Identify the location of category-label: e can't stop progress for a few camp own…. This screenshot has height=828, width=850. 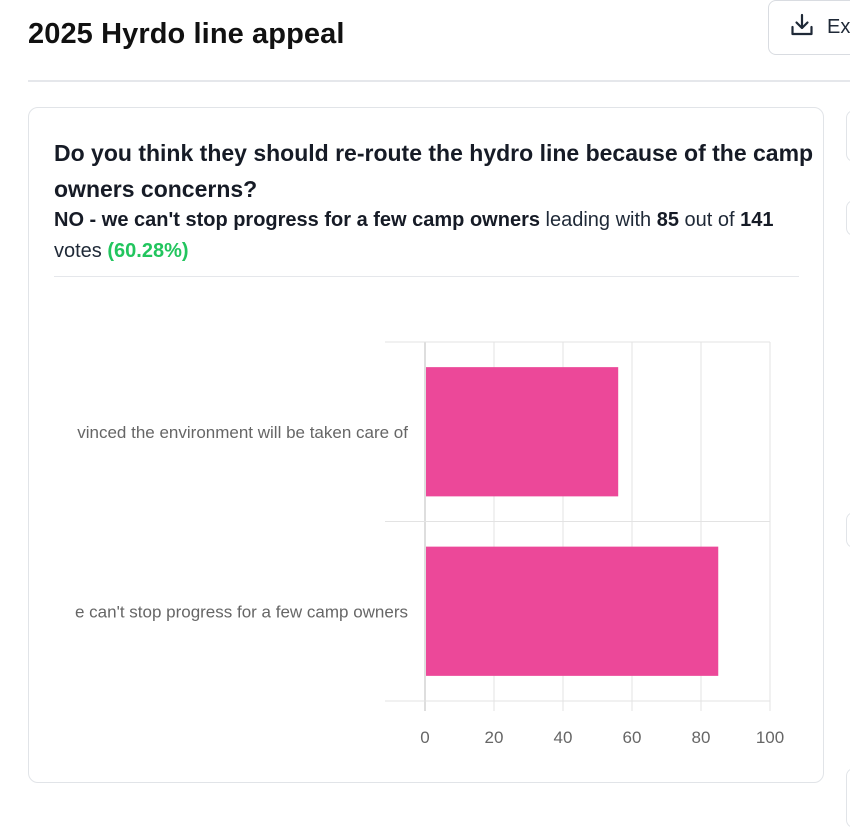
(241, 611).